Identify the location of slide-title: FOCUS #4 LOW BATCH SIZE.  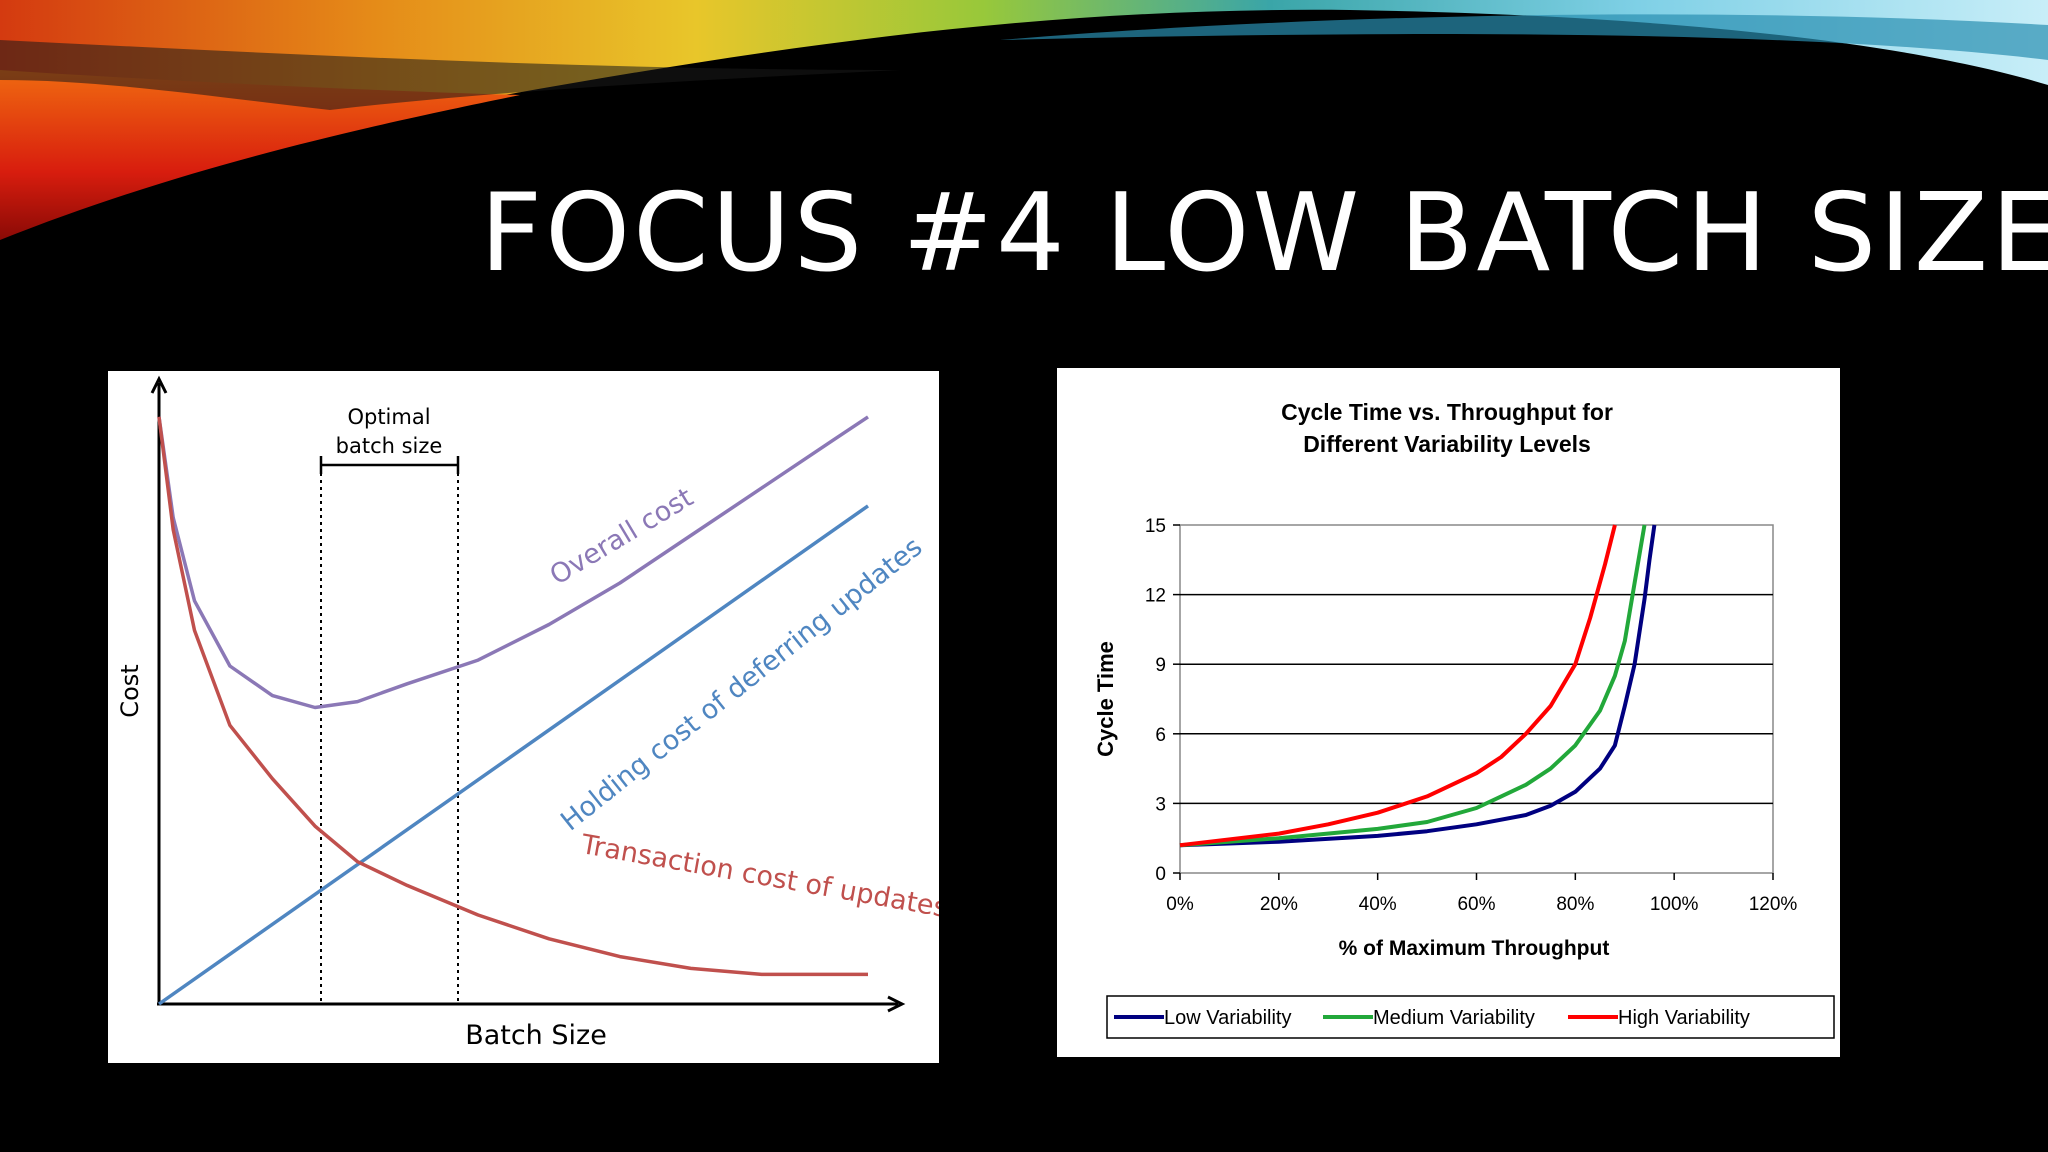
(1264, 233).